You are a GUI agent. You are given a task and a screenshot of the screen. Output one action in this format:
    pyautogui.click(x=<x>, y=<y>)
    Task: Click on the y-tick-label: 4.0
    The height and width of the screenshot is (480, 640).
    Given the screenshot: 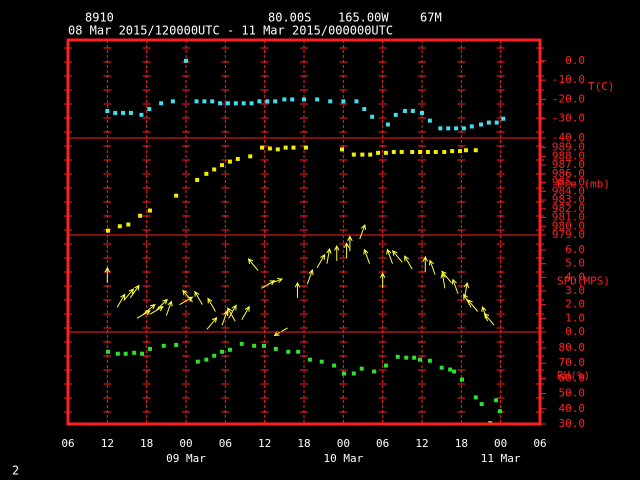 What is the action you would take?
    pyautogui.click(x=575, y=276)
    